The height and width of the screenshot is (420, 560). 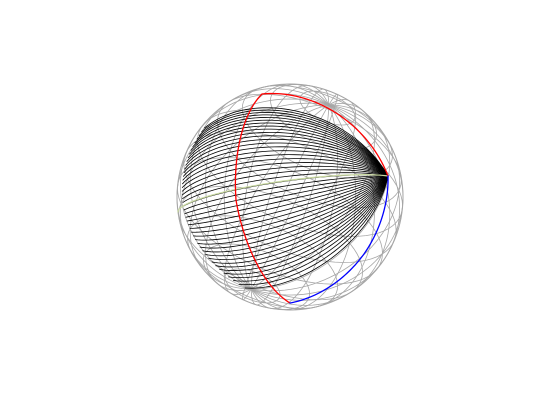 I want to click on blue-arc, so click(x=339, y=239).